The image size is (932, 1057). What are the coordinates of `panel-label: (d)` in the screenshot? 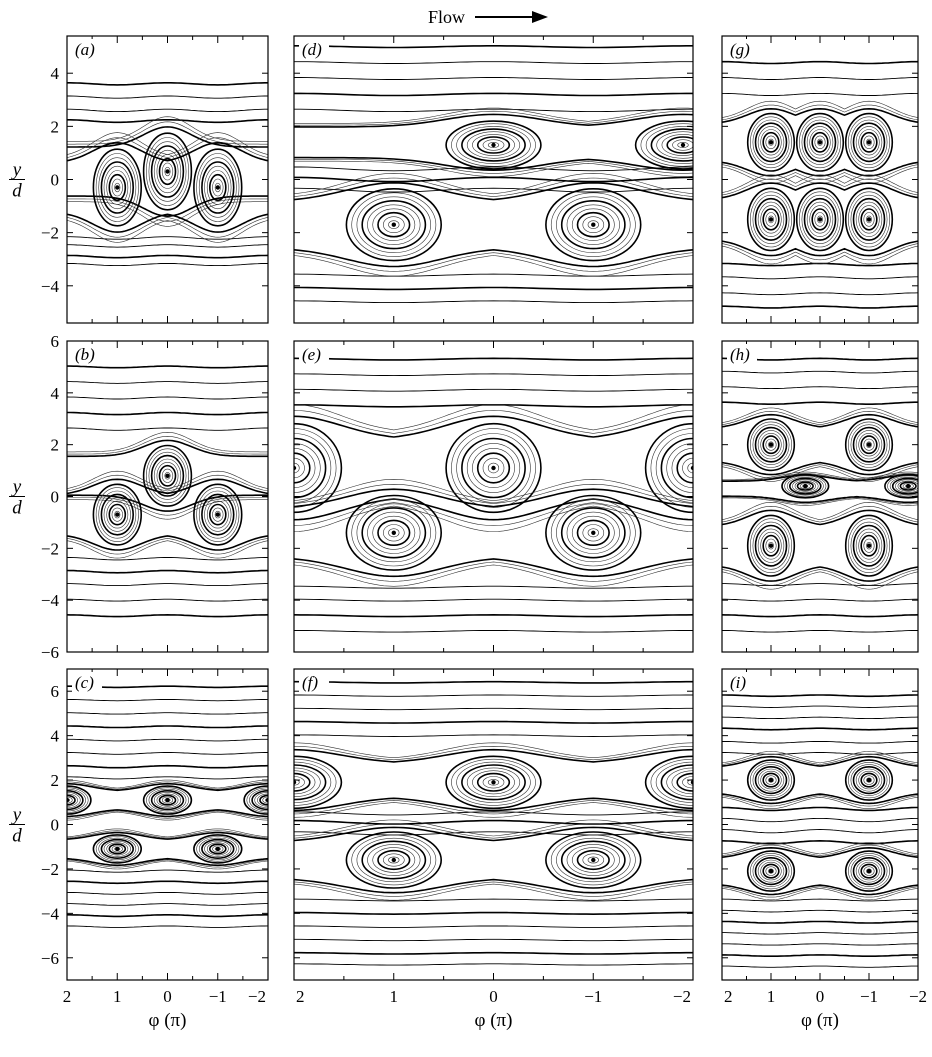 It's located at (312, 49).